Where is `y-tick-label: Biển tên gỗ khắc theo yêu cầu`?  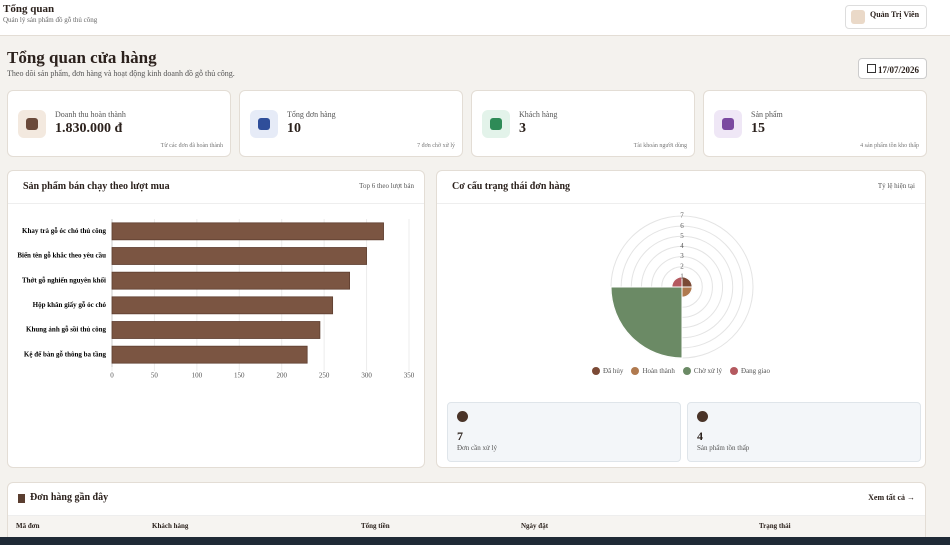 y-tick-label: Biển tên gỗ khắc theo yêu cầu is located at coordinates (61, 256).